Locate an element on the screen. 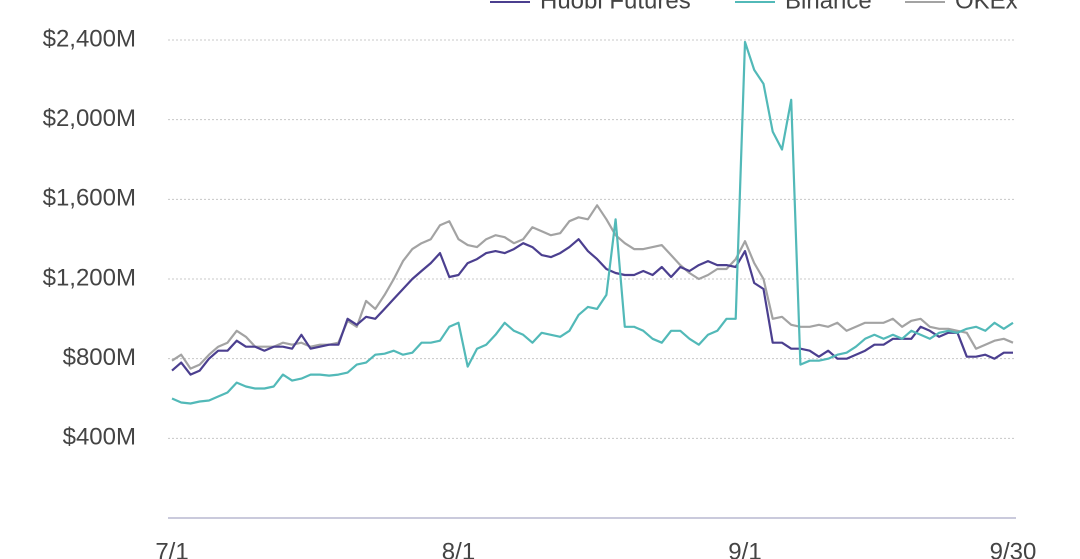  y-tick-label: $2,000M is located at coordinates (89, 118).